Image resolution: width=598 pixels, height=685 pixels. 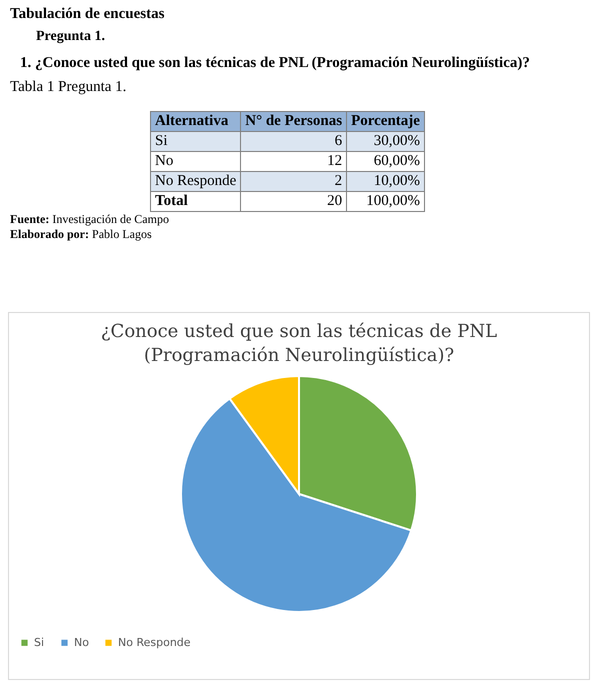 What do you see at coordinates (293, 162) in the screenshot?
I see `text: 12` at bounding box center [293, 162].